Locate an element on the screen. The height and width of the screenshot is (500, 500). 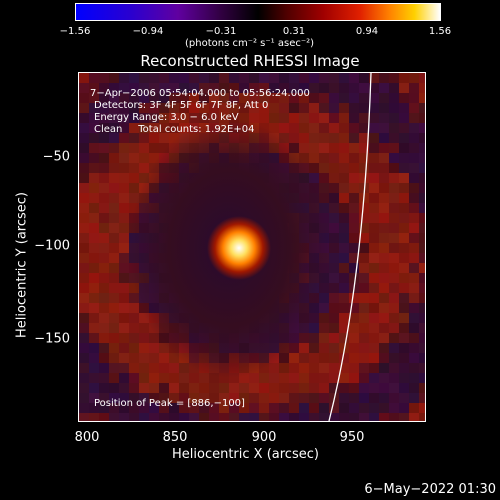
colorbar-tick: 0.94 is located at coordinates (367, 31).